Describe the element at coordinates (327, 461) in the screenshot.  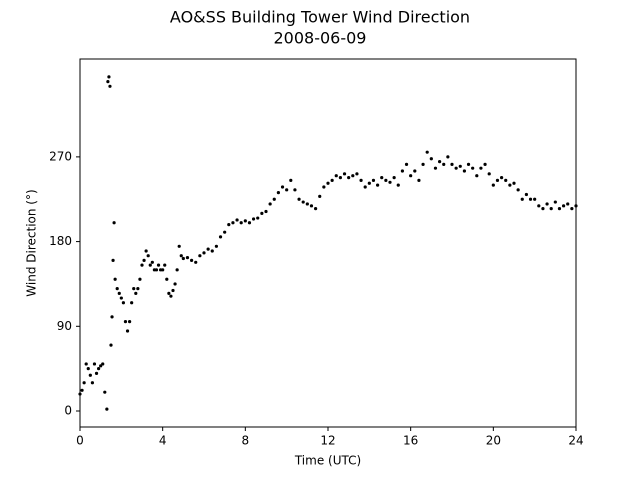
I see `x-axis-label: Time (UTC)` at that location.